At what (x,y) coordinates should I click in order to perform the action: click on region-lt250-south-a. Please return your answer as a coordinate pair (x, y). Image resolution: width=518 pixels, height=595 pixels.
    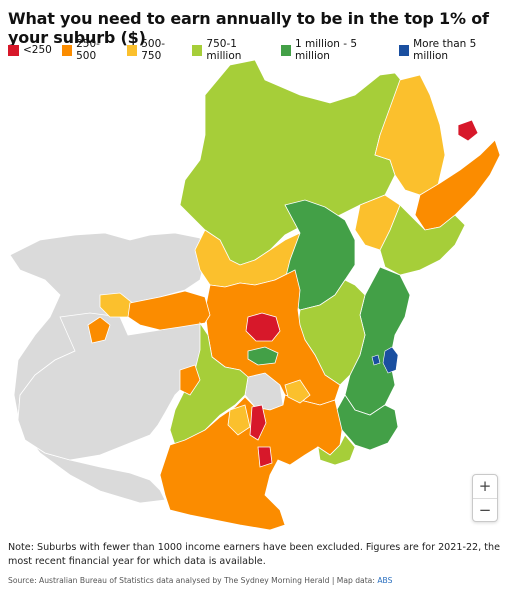
    Looking at the image, I should click on (258, 422).